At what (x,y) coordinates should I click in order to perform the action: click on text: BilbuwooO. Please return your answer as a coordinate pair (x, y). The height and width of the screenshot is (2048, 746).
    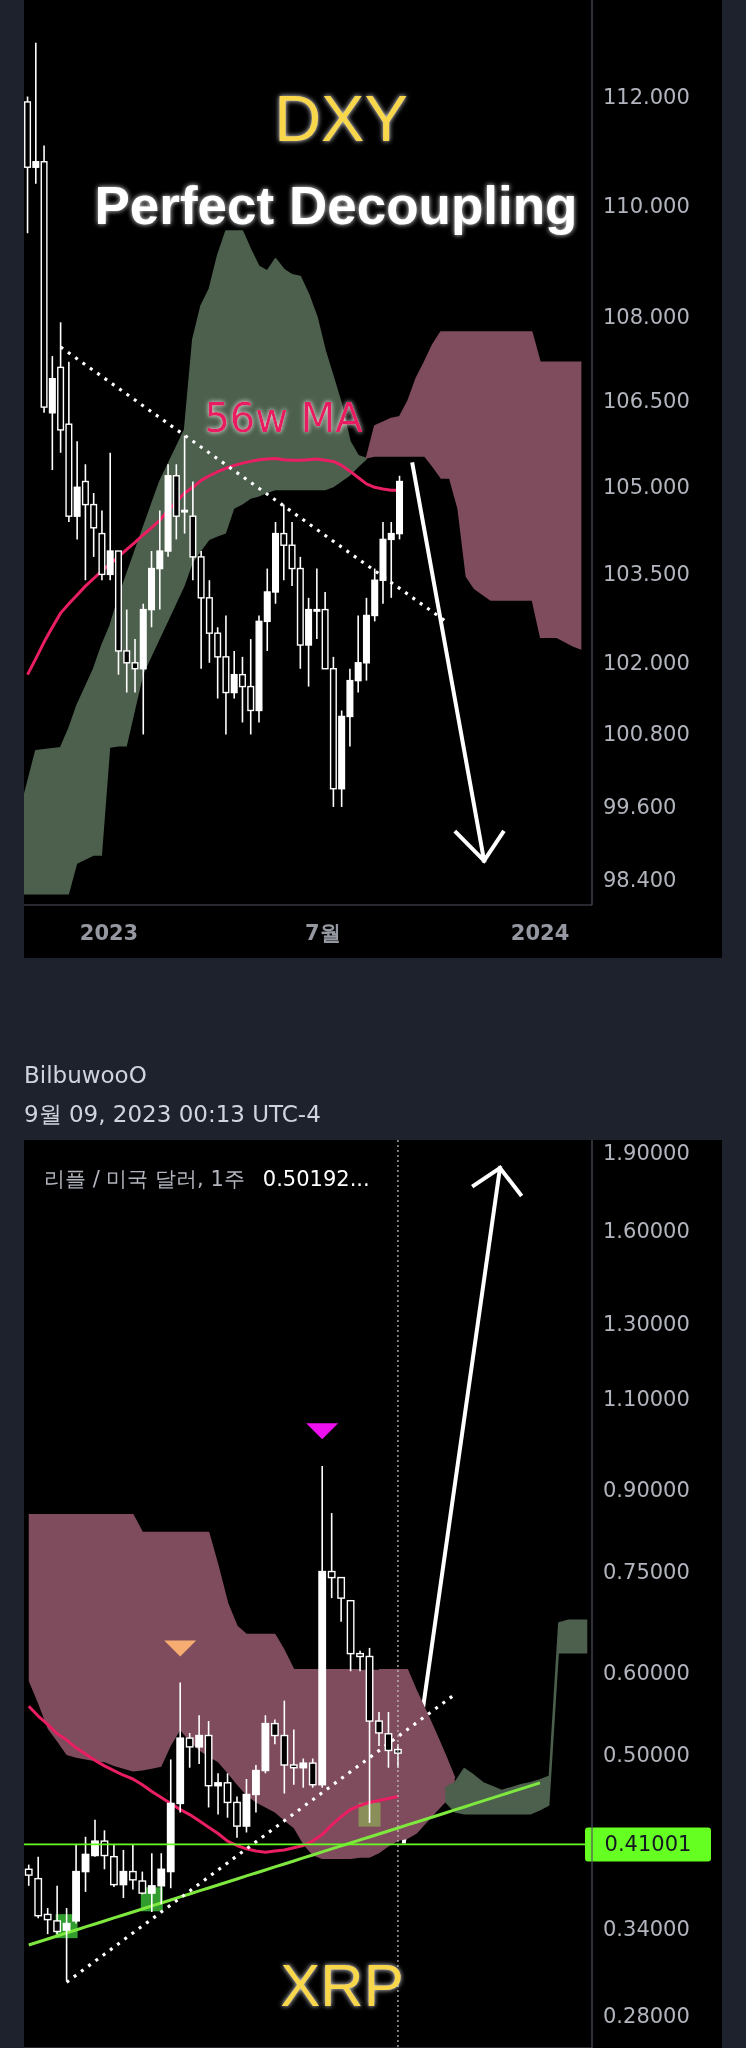
    Looking at the image, I should click on (85, 1075).